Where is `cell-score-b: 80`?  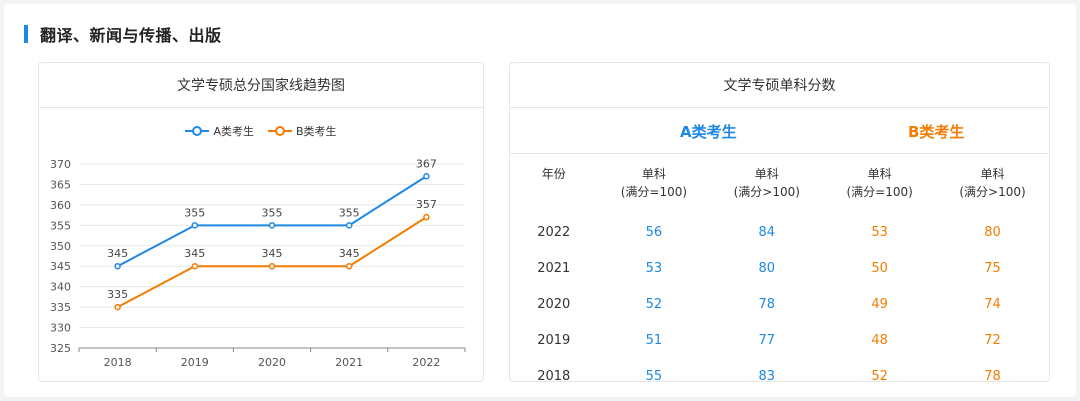 cell-score-b: 80 is located at coordinates (992, 232).